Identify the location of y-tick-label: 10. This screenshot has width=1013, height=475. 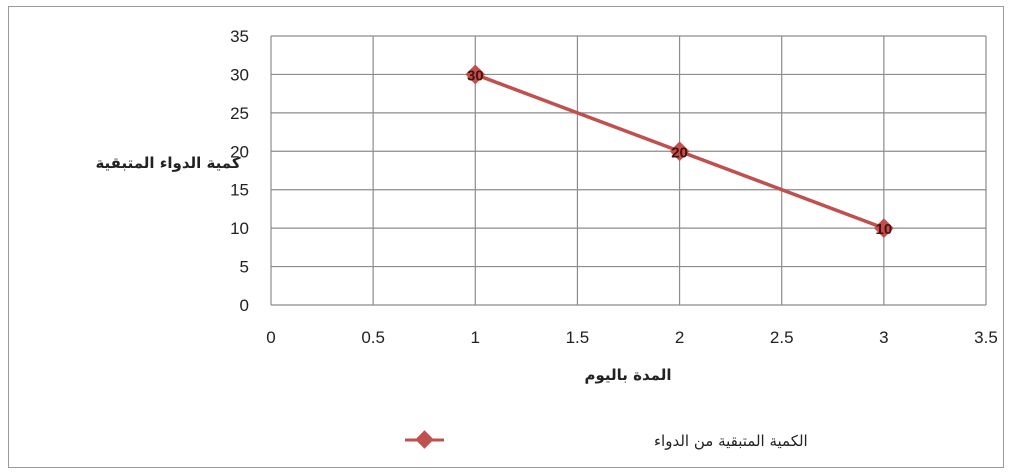
(239, 228).